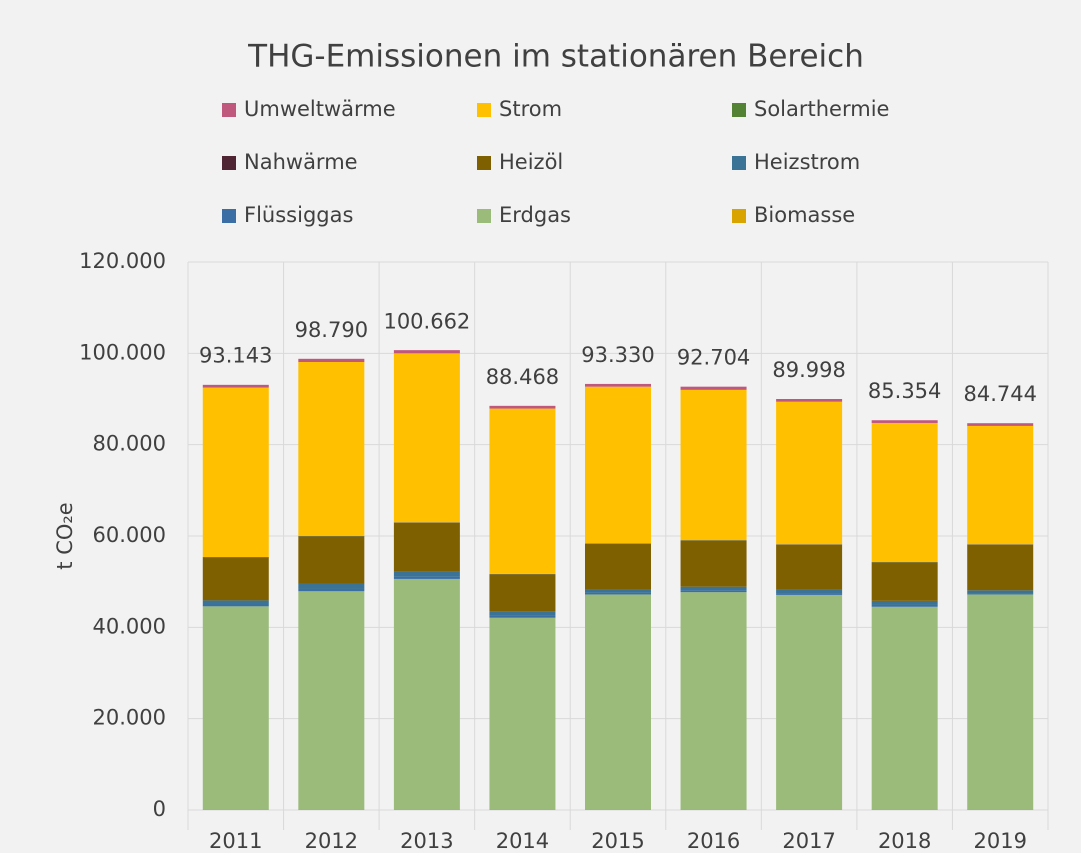 Image resolution: width=1091 pixels, height=863 pixels. Describe the element at coordinates (535, 215) in the screenshot. I see `legend-label: Erdgas` at that location.